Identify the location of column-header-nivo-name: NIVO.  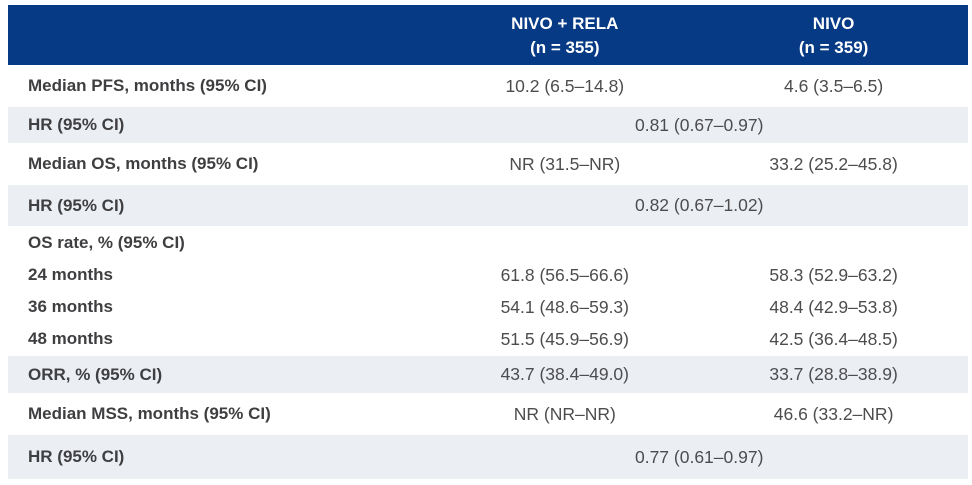
(833, 23).